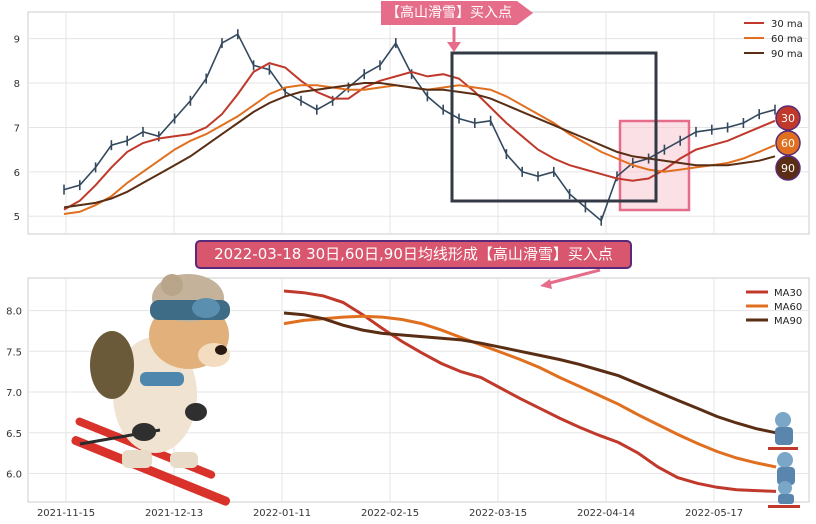  Describe the element at coordinates (17, 84) in the screenshot. I see `top-y-tick-label: 8` at that location.